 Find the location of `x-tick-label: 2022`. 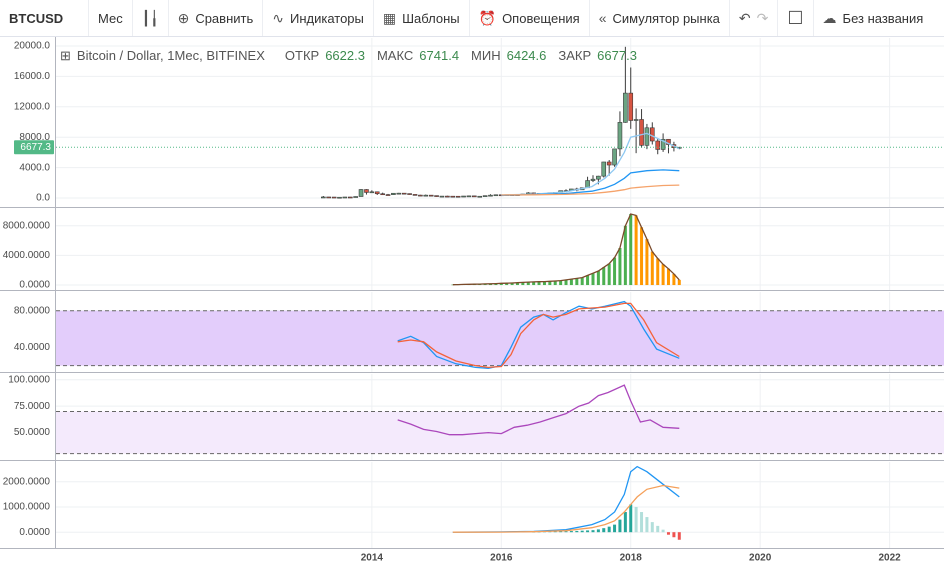

x-tick-label: 2022 is located at coordinates (890, 558).